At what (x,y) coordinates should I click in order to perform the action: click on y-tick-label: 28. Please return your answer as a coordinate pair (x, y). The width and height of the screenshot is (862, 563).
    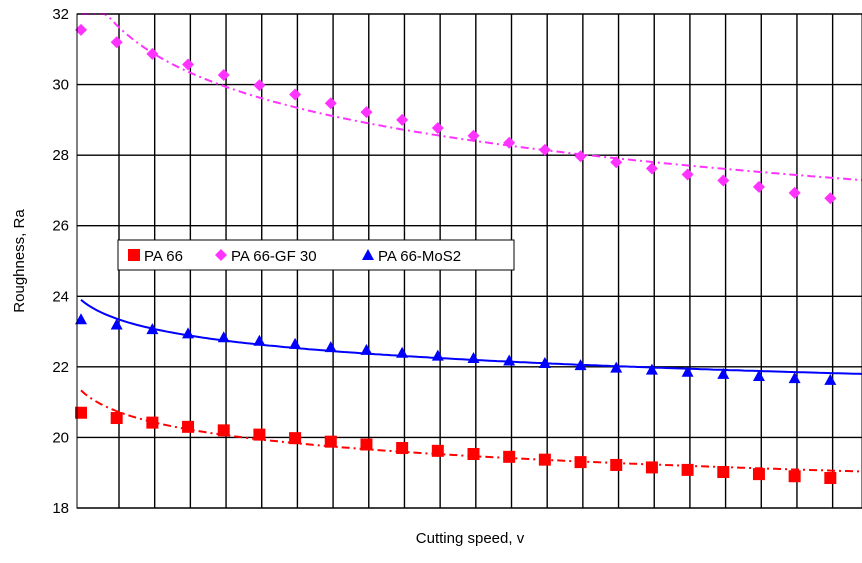
    Looking at the image, I should click on (60, 155).